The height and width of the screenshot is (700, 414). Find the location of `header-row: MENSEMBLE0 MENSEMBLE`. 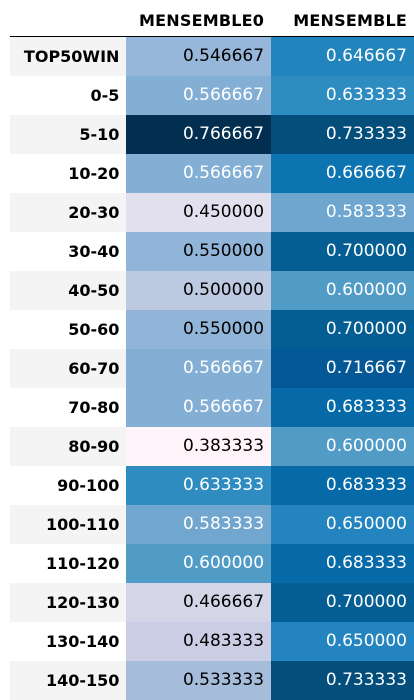

header-row: MENSEMBLE0 MENSEMBLE is located at coordinates (212, 20).